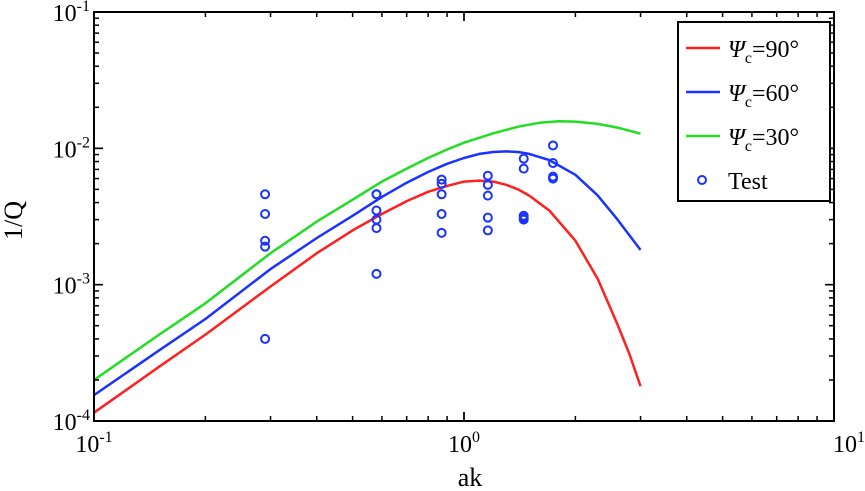 The width and height of the screenshot is (865, 491). Describe the element at coordinates (702, 180) in the screenshot. I see `legend-marker-swatch` at that location.